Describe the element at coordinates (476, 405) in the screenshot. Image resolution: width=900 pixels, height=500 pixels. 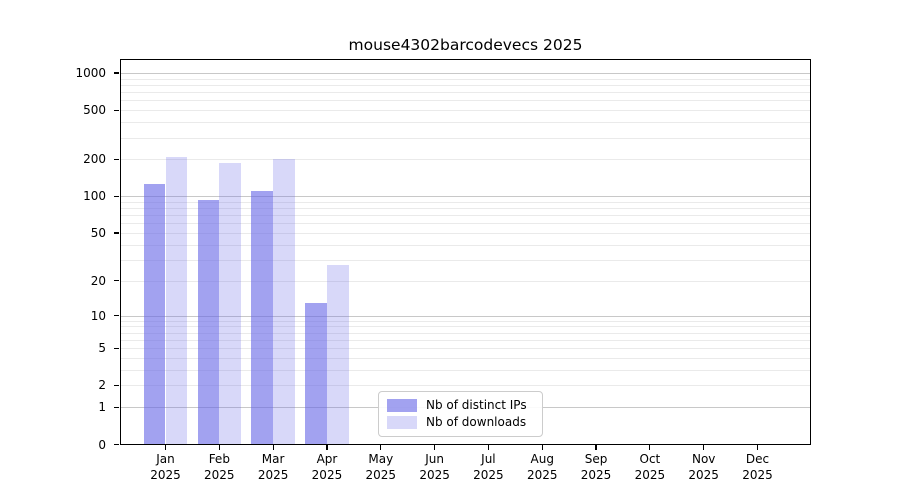
I see `legend-label-distinct-ips: Nb of distinct IPs` at that location.